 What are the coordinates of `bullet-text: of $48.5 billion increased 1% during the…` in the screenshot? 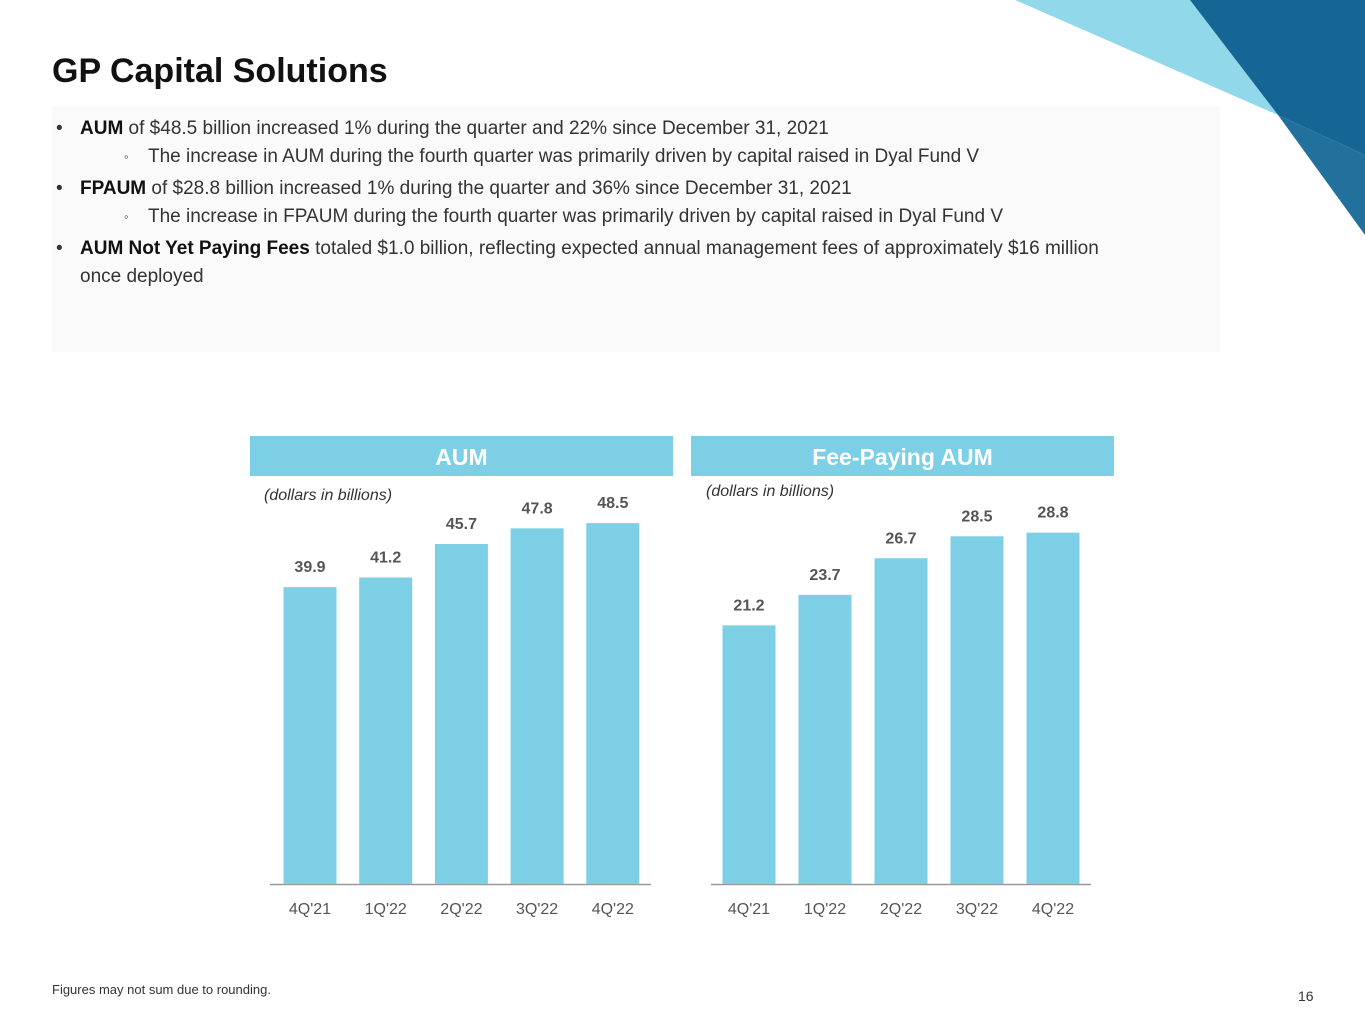 It's located at (476, 128).